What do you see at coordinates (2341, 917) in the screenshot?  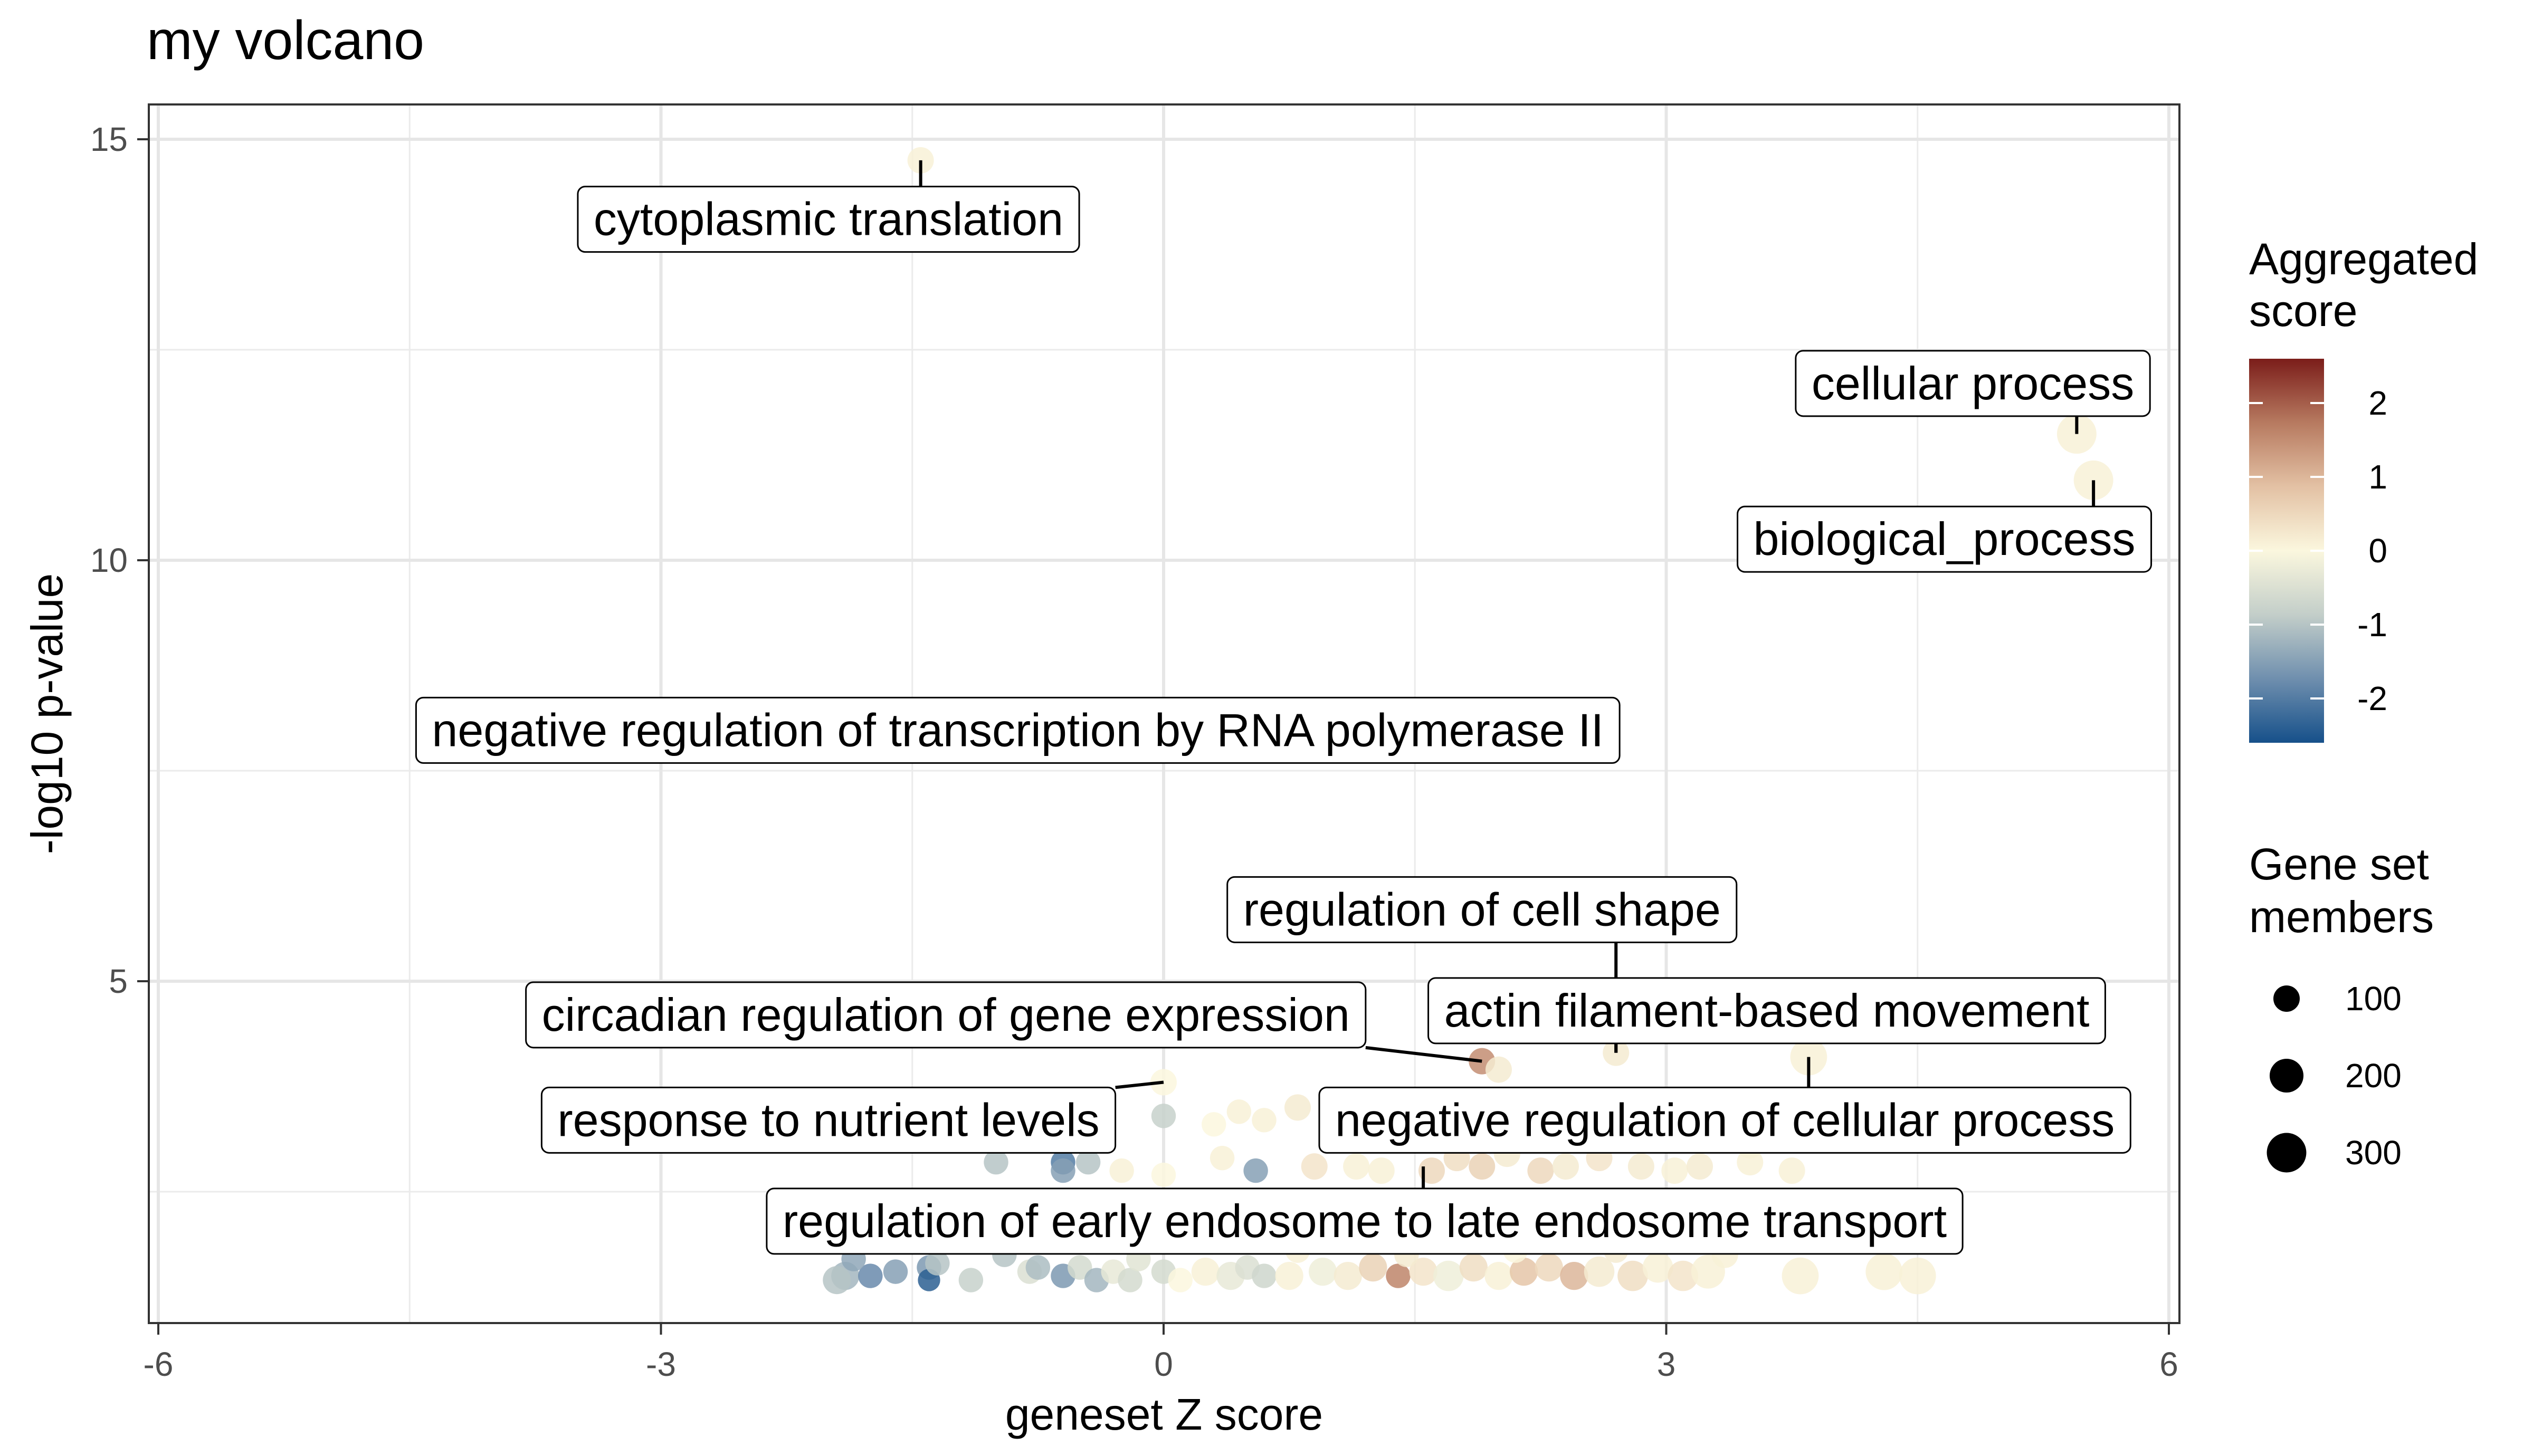 I see `size-legend-title-line-2: members` at bounding box center [2341, 917].